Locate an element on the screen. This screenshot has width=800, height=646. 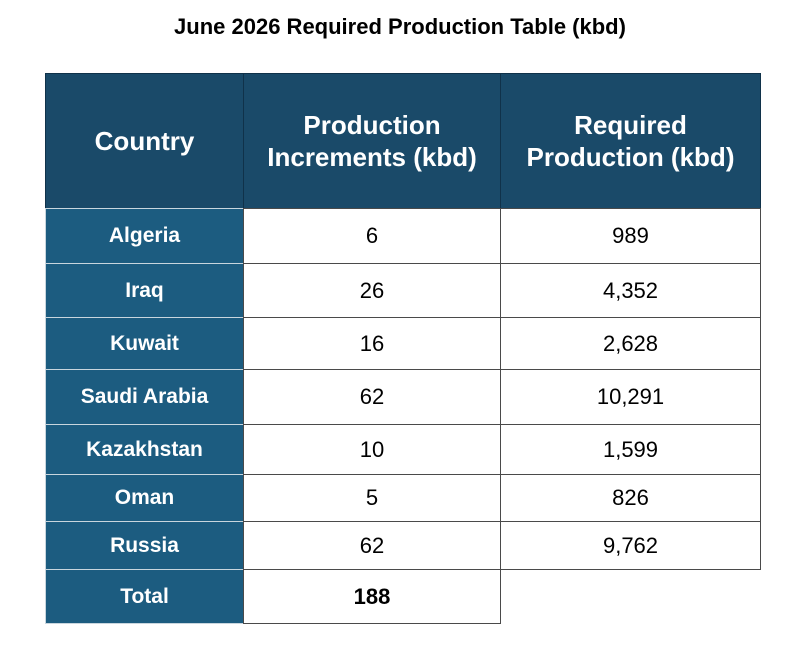
value-cell: 2,628 is located at coordinates (630, 343).